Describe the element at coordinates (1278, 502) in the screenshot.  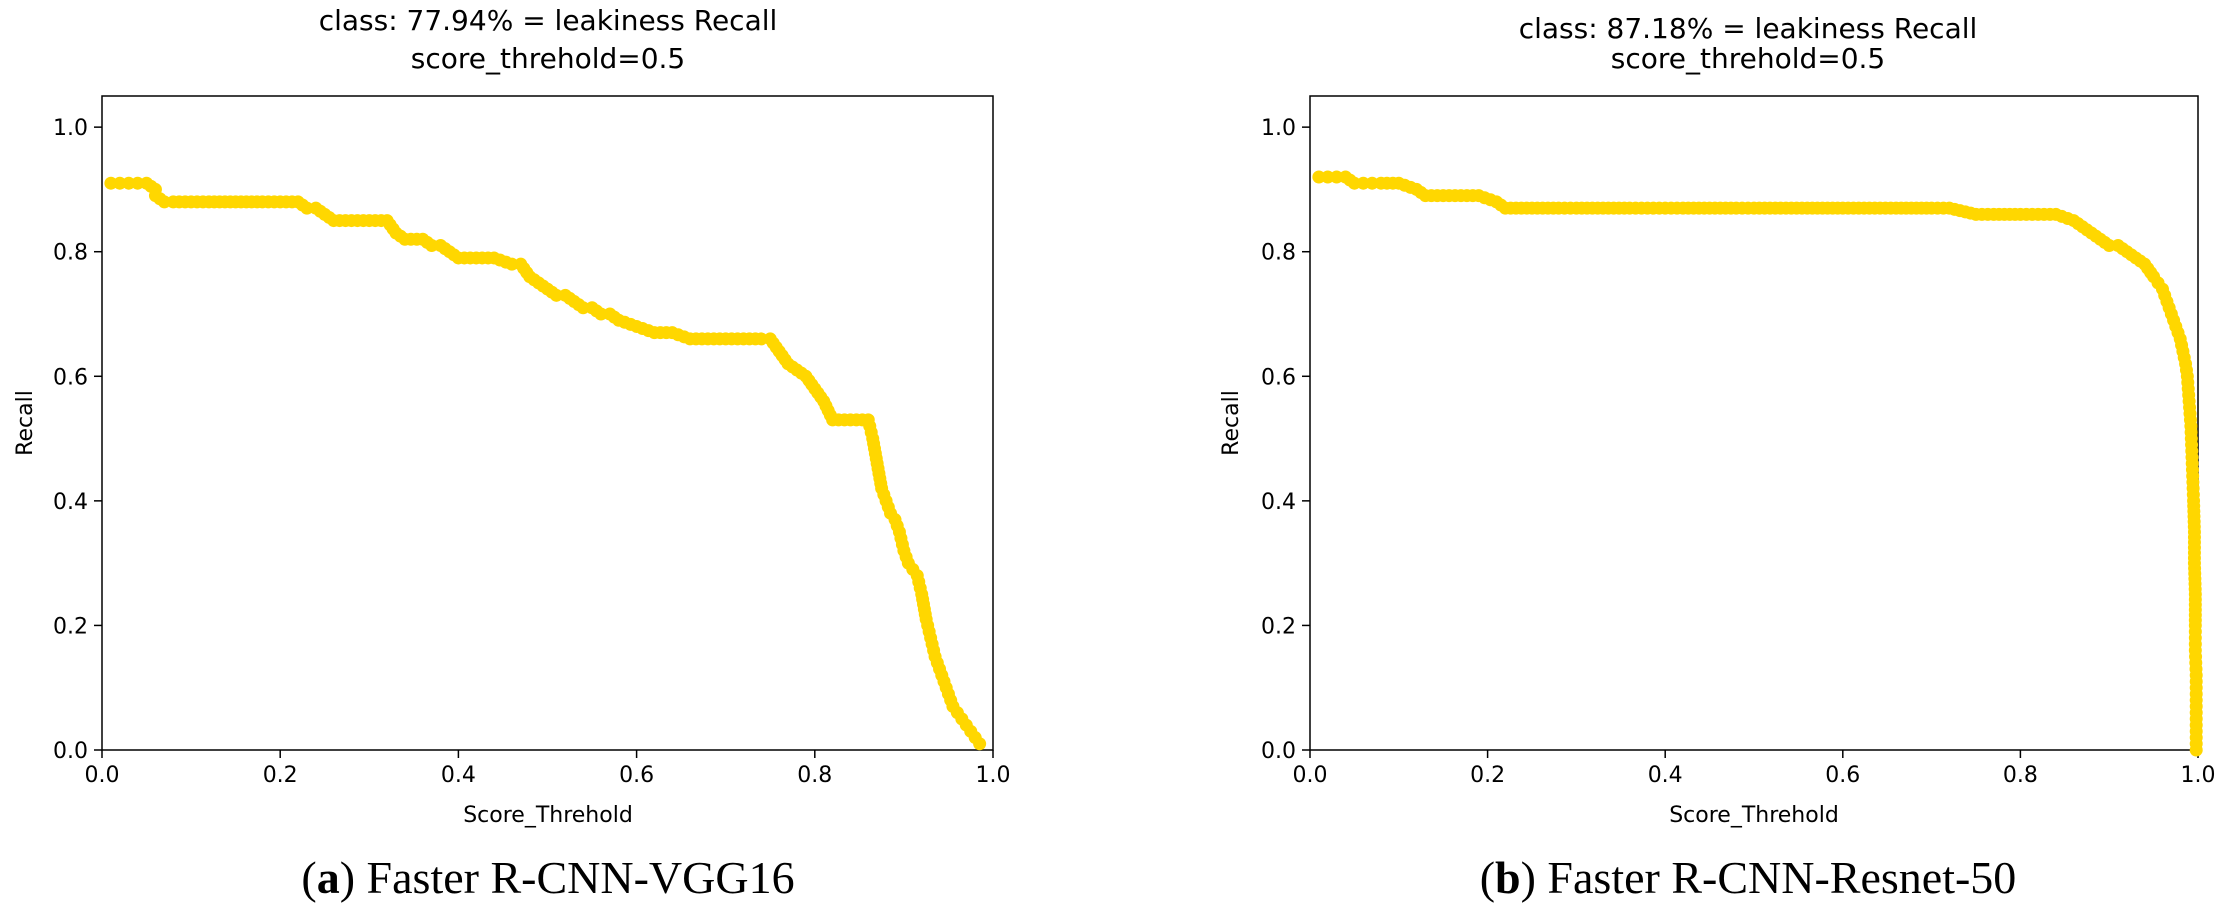
I see `chart-b-y-tick-label: 0.4` at that location.